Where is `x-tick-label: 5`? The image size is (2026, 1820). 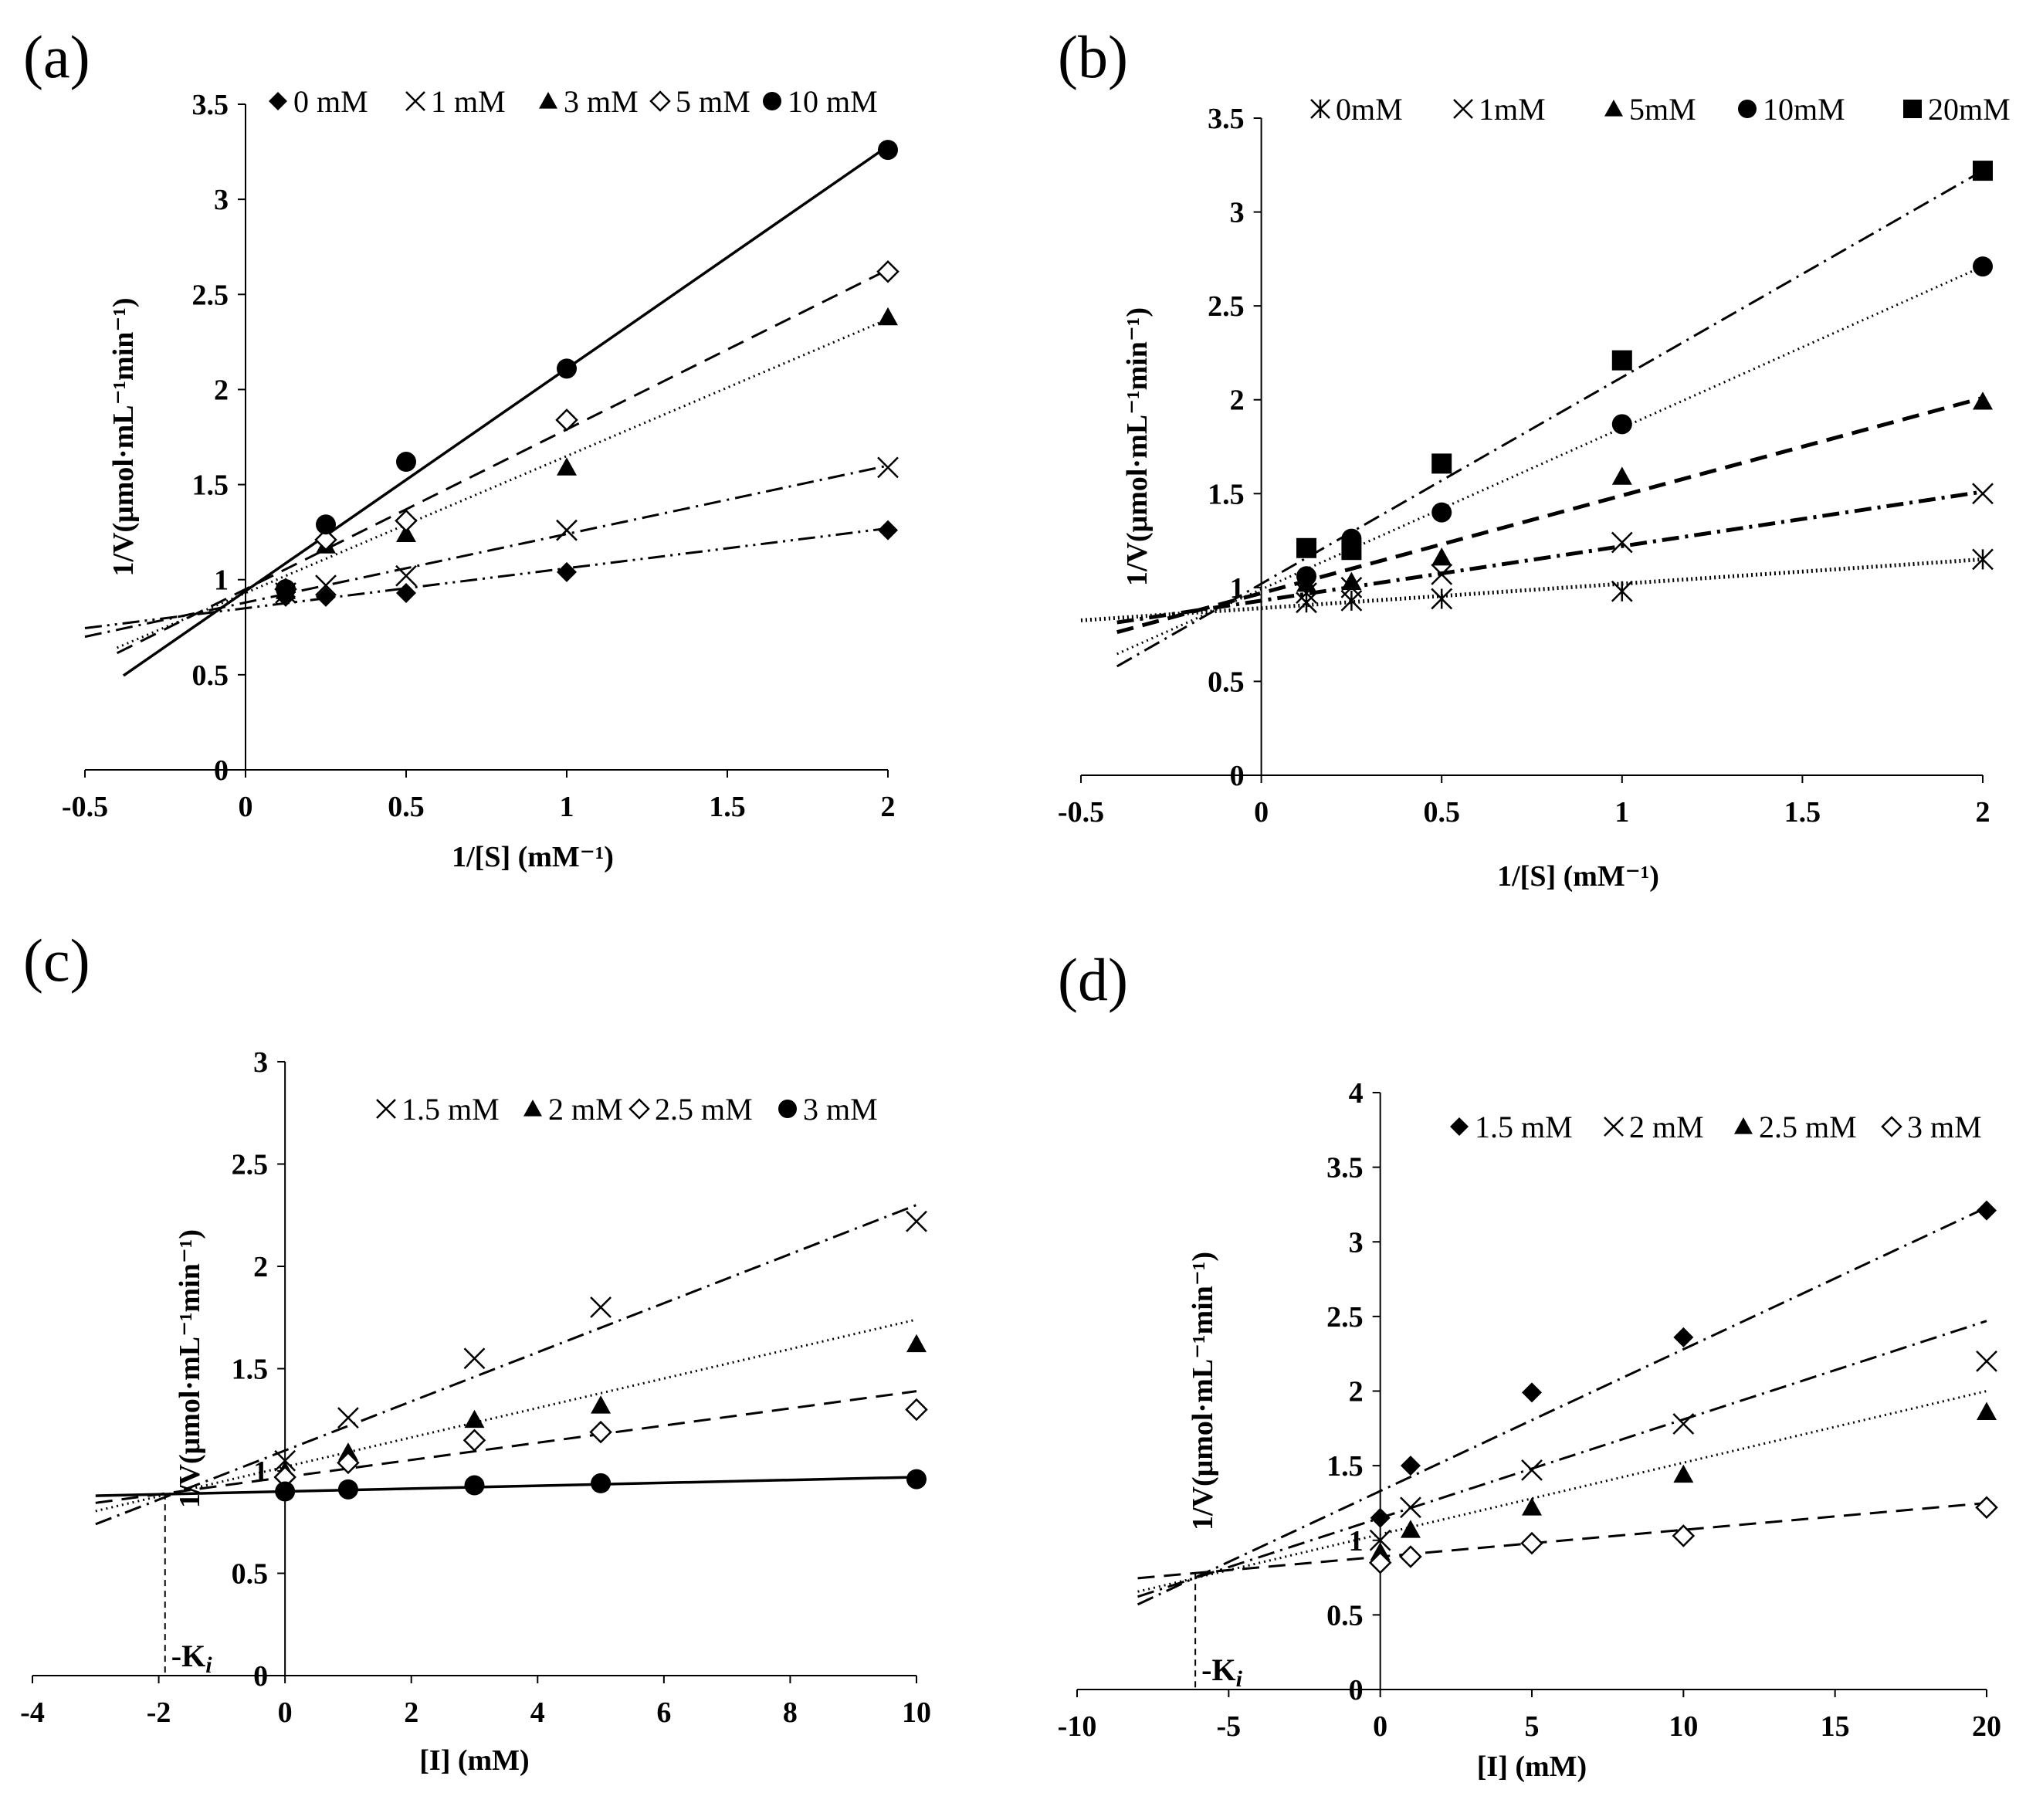 x-tick-label: 5 is located at coordinates (1532, 1726).